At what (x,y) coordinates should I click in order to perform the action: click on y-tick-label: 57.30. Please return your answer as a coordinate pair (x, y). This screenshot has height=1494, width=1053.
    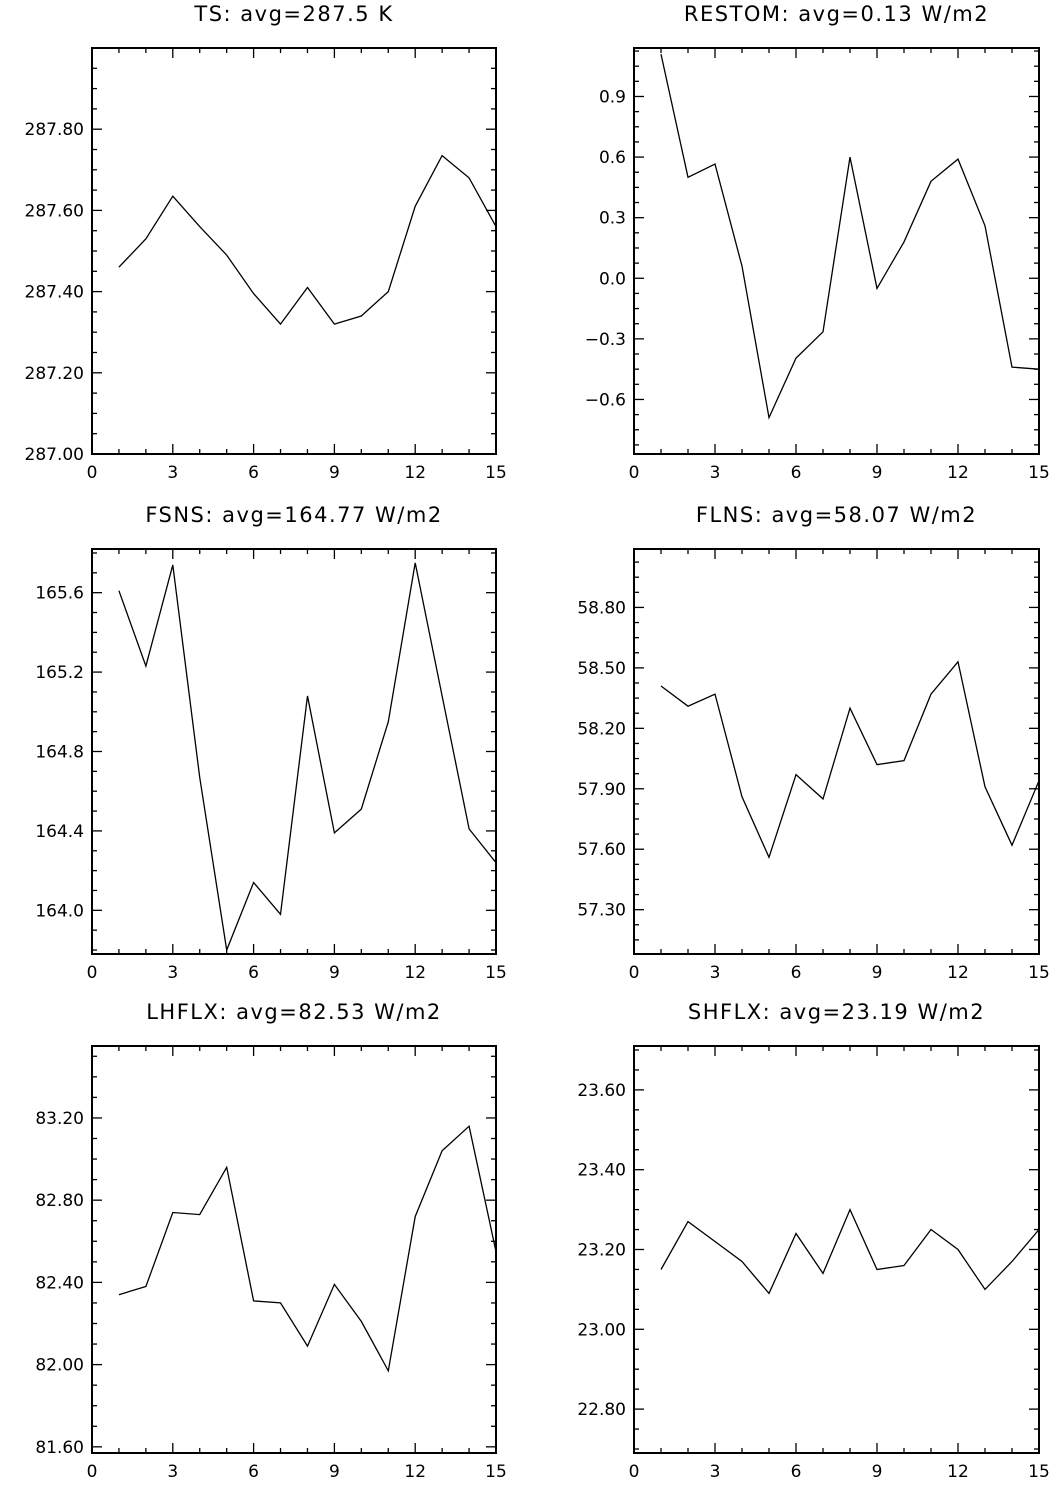
    Looking at the image, I should click on (601, 911).